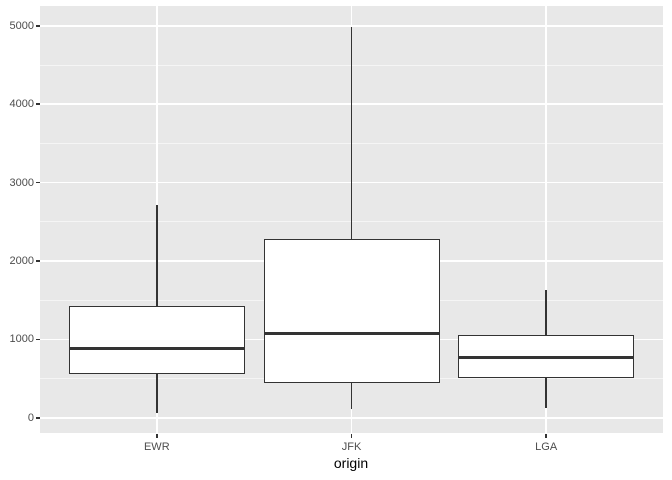 The image size is (672, 480). What do you see at coordinates (156, 447) in the screenshot?
I see `x-tick-label: EWR` at bounding box center [156, 447].